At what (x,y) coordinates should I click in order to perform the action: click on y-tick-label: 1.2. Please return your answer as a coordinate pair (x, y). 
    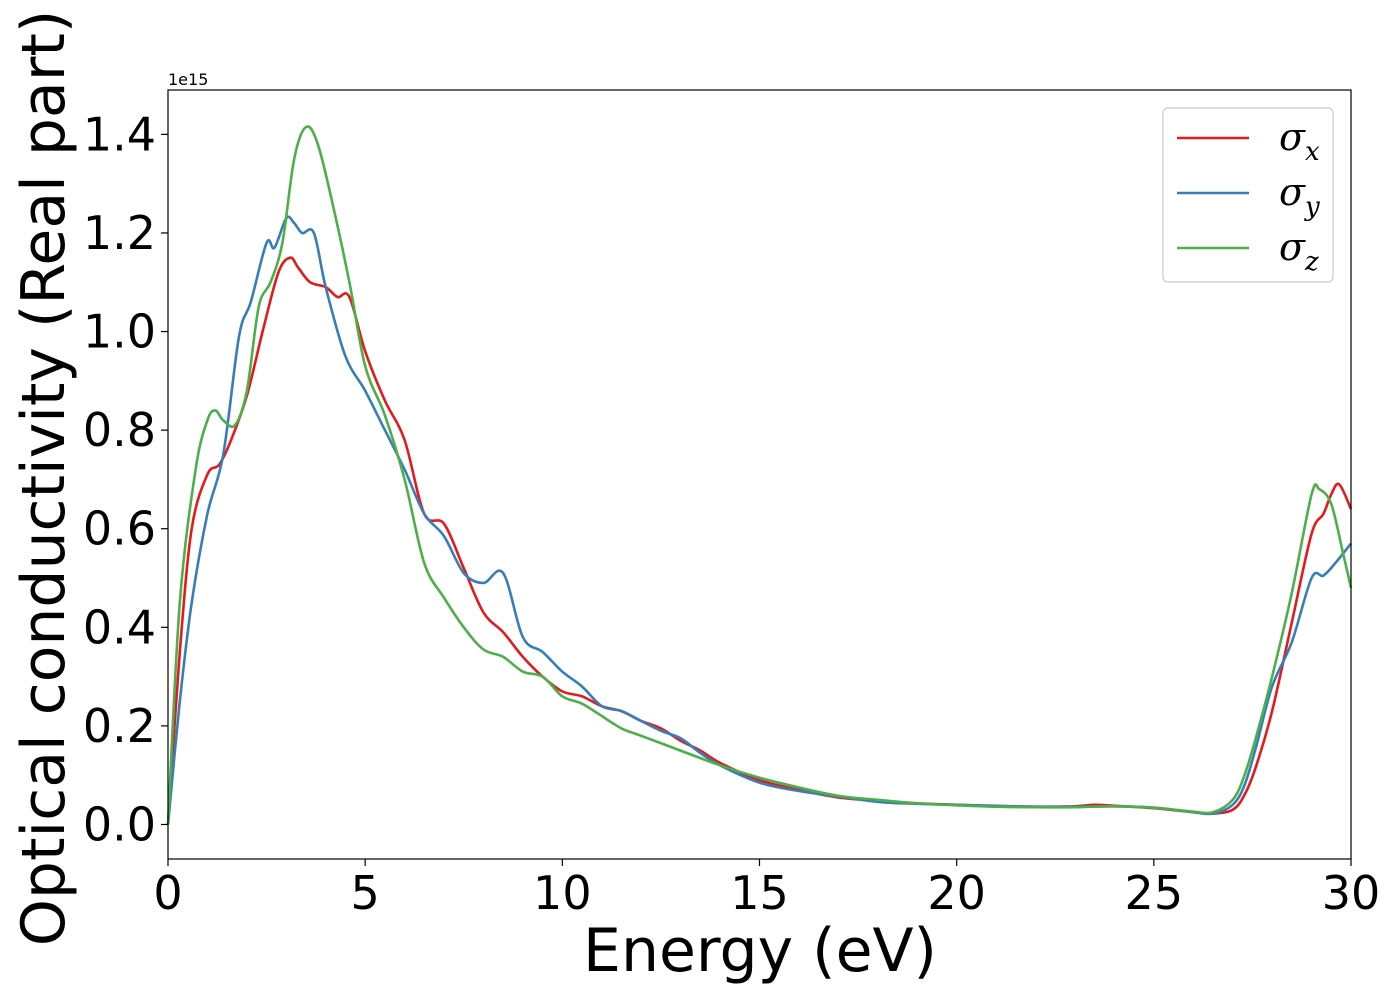
    Looking at the image, I should click on (119, 233).